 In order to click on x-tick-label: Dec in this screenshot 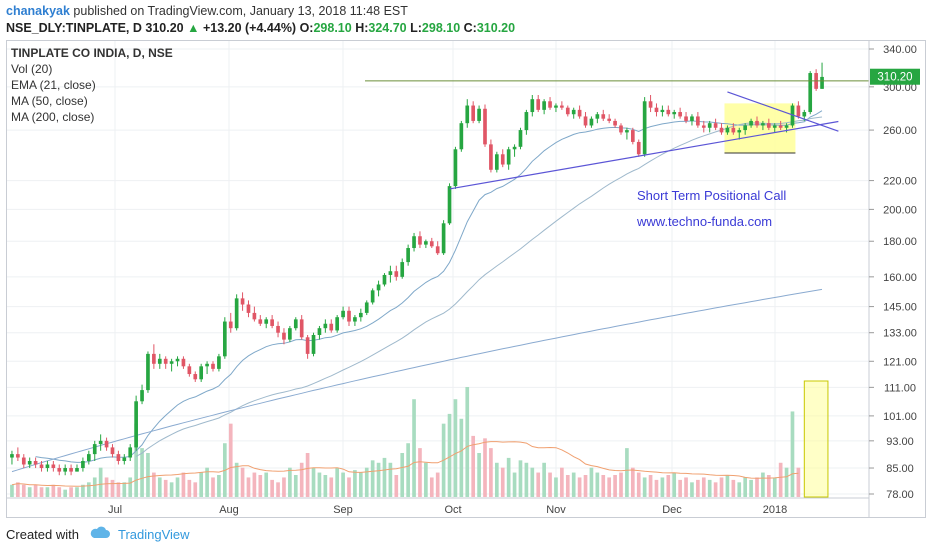, I will do `click(672, 510)`.